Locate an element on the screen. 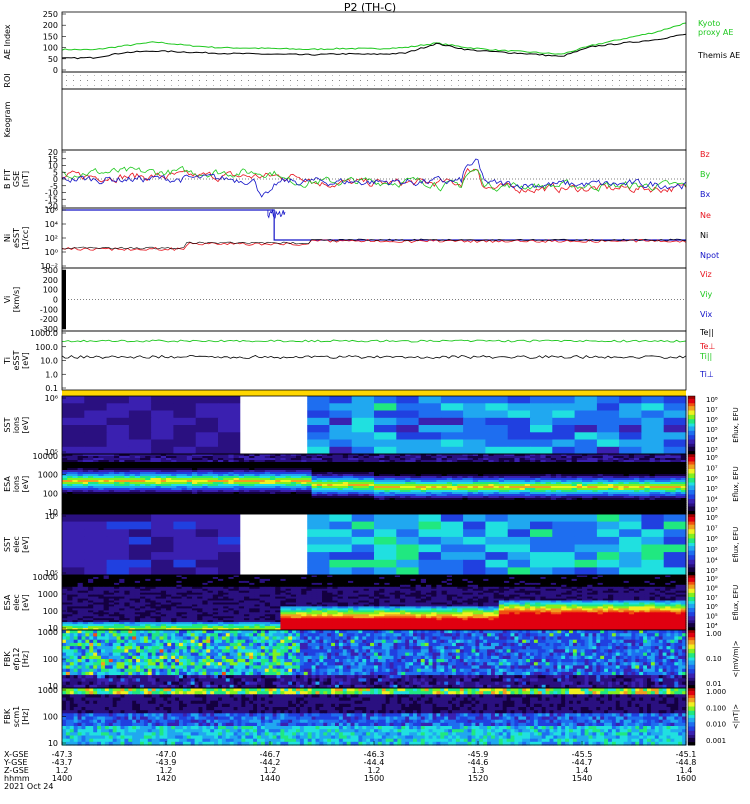  legend-vix: Vix is located at coordinates (706, 314).